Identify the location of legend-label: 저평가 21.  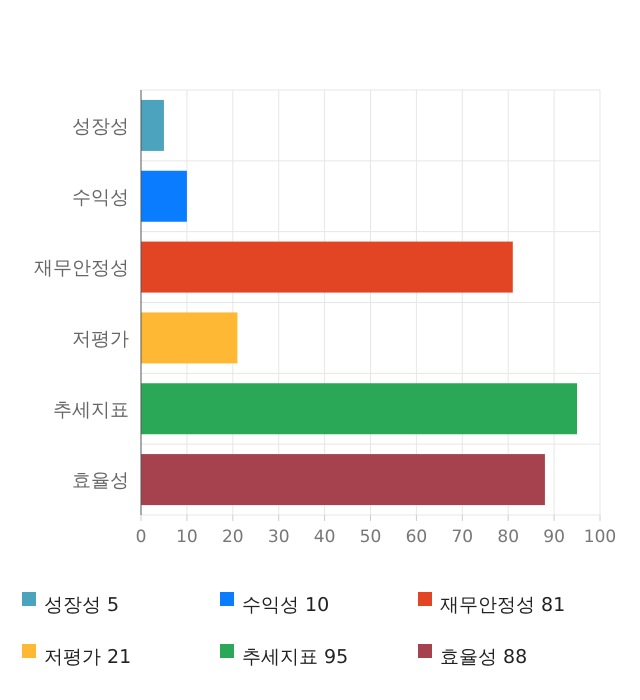
(88, 657).